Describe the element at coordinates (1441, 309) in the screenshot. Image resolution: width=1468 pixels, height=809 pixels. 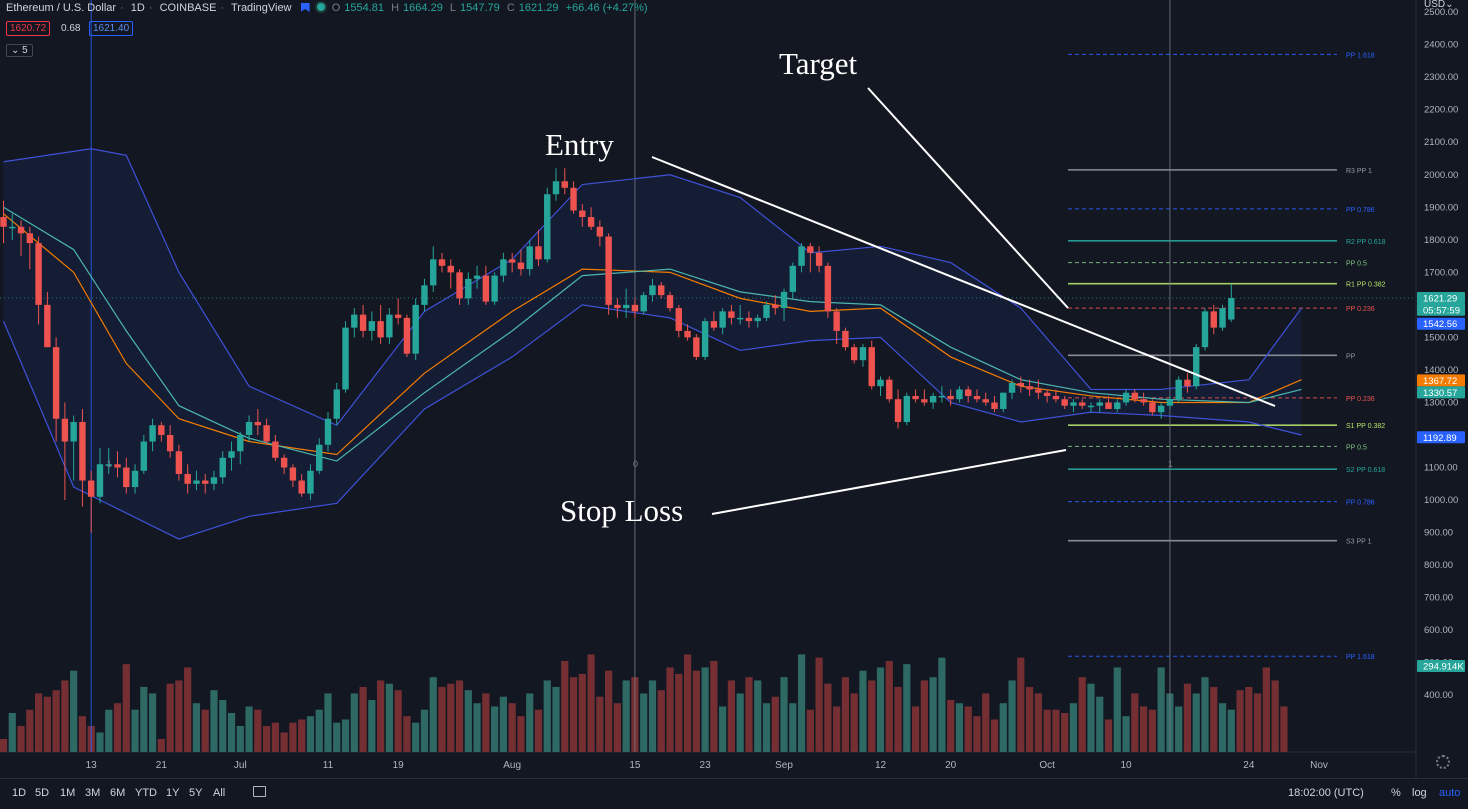
I see `price-label-box` at that location.